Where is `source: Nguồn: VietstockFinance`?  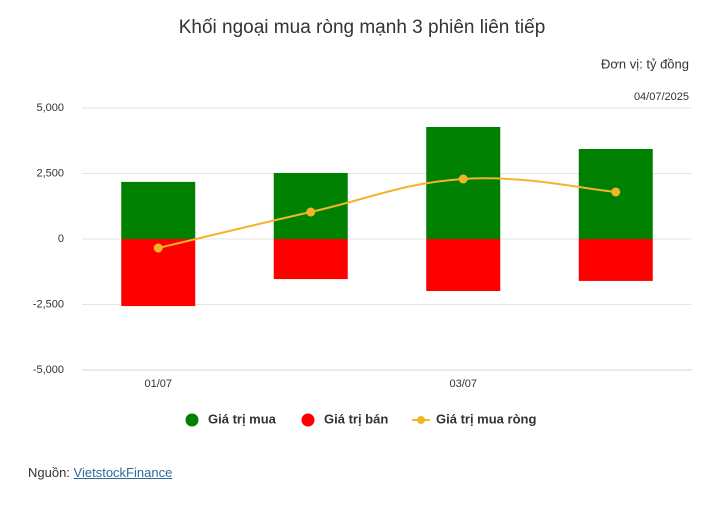
source: Nguồn: VietstockFinance is located at coordinates (100, 472).